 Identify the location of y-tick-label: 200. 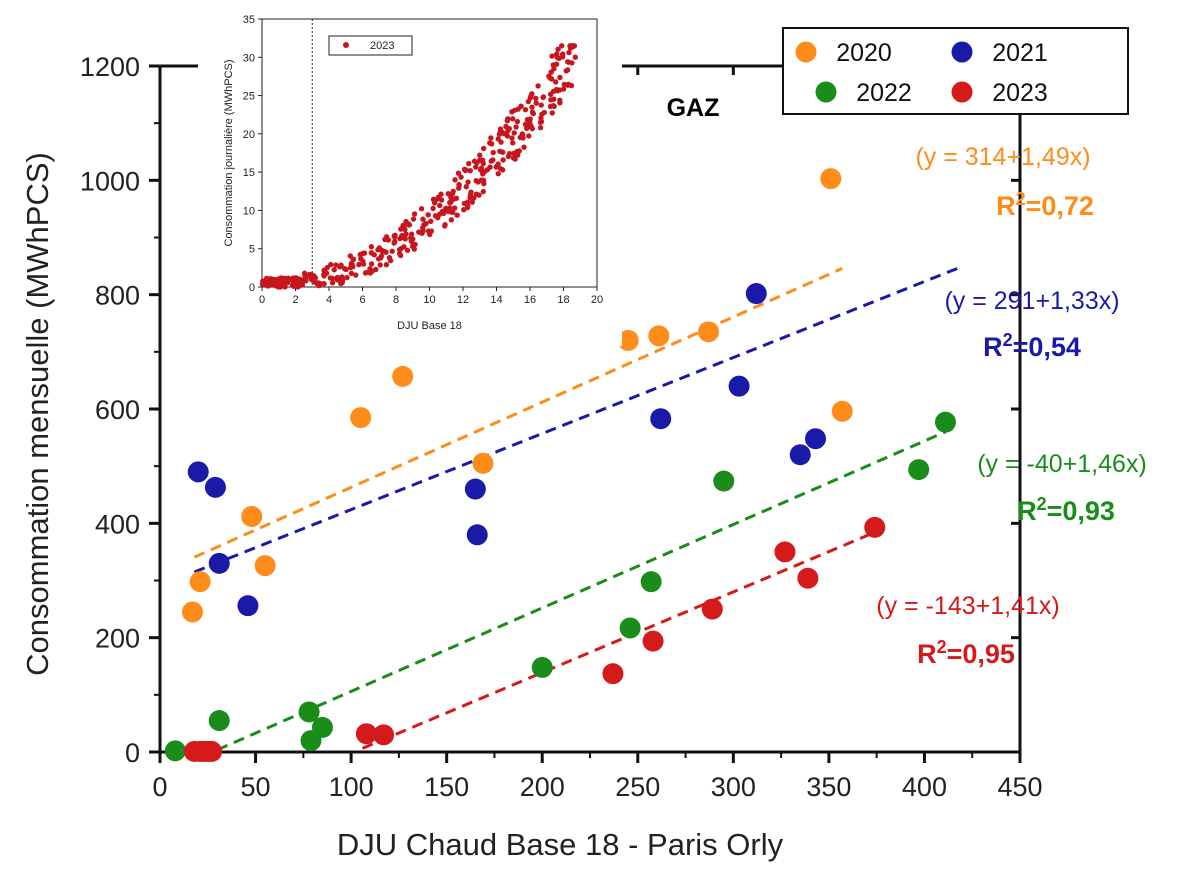
(117, 639).